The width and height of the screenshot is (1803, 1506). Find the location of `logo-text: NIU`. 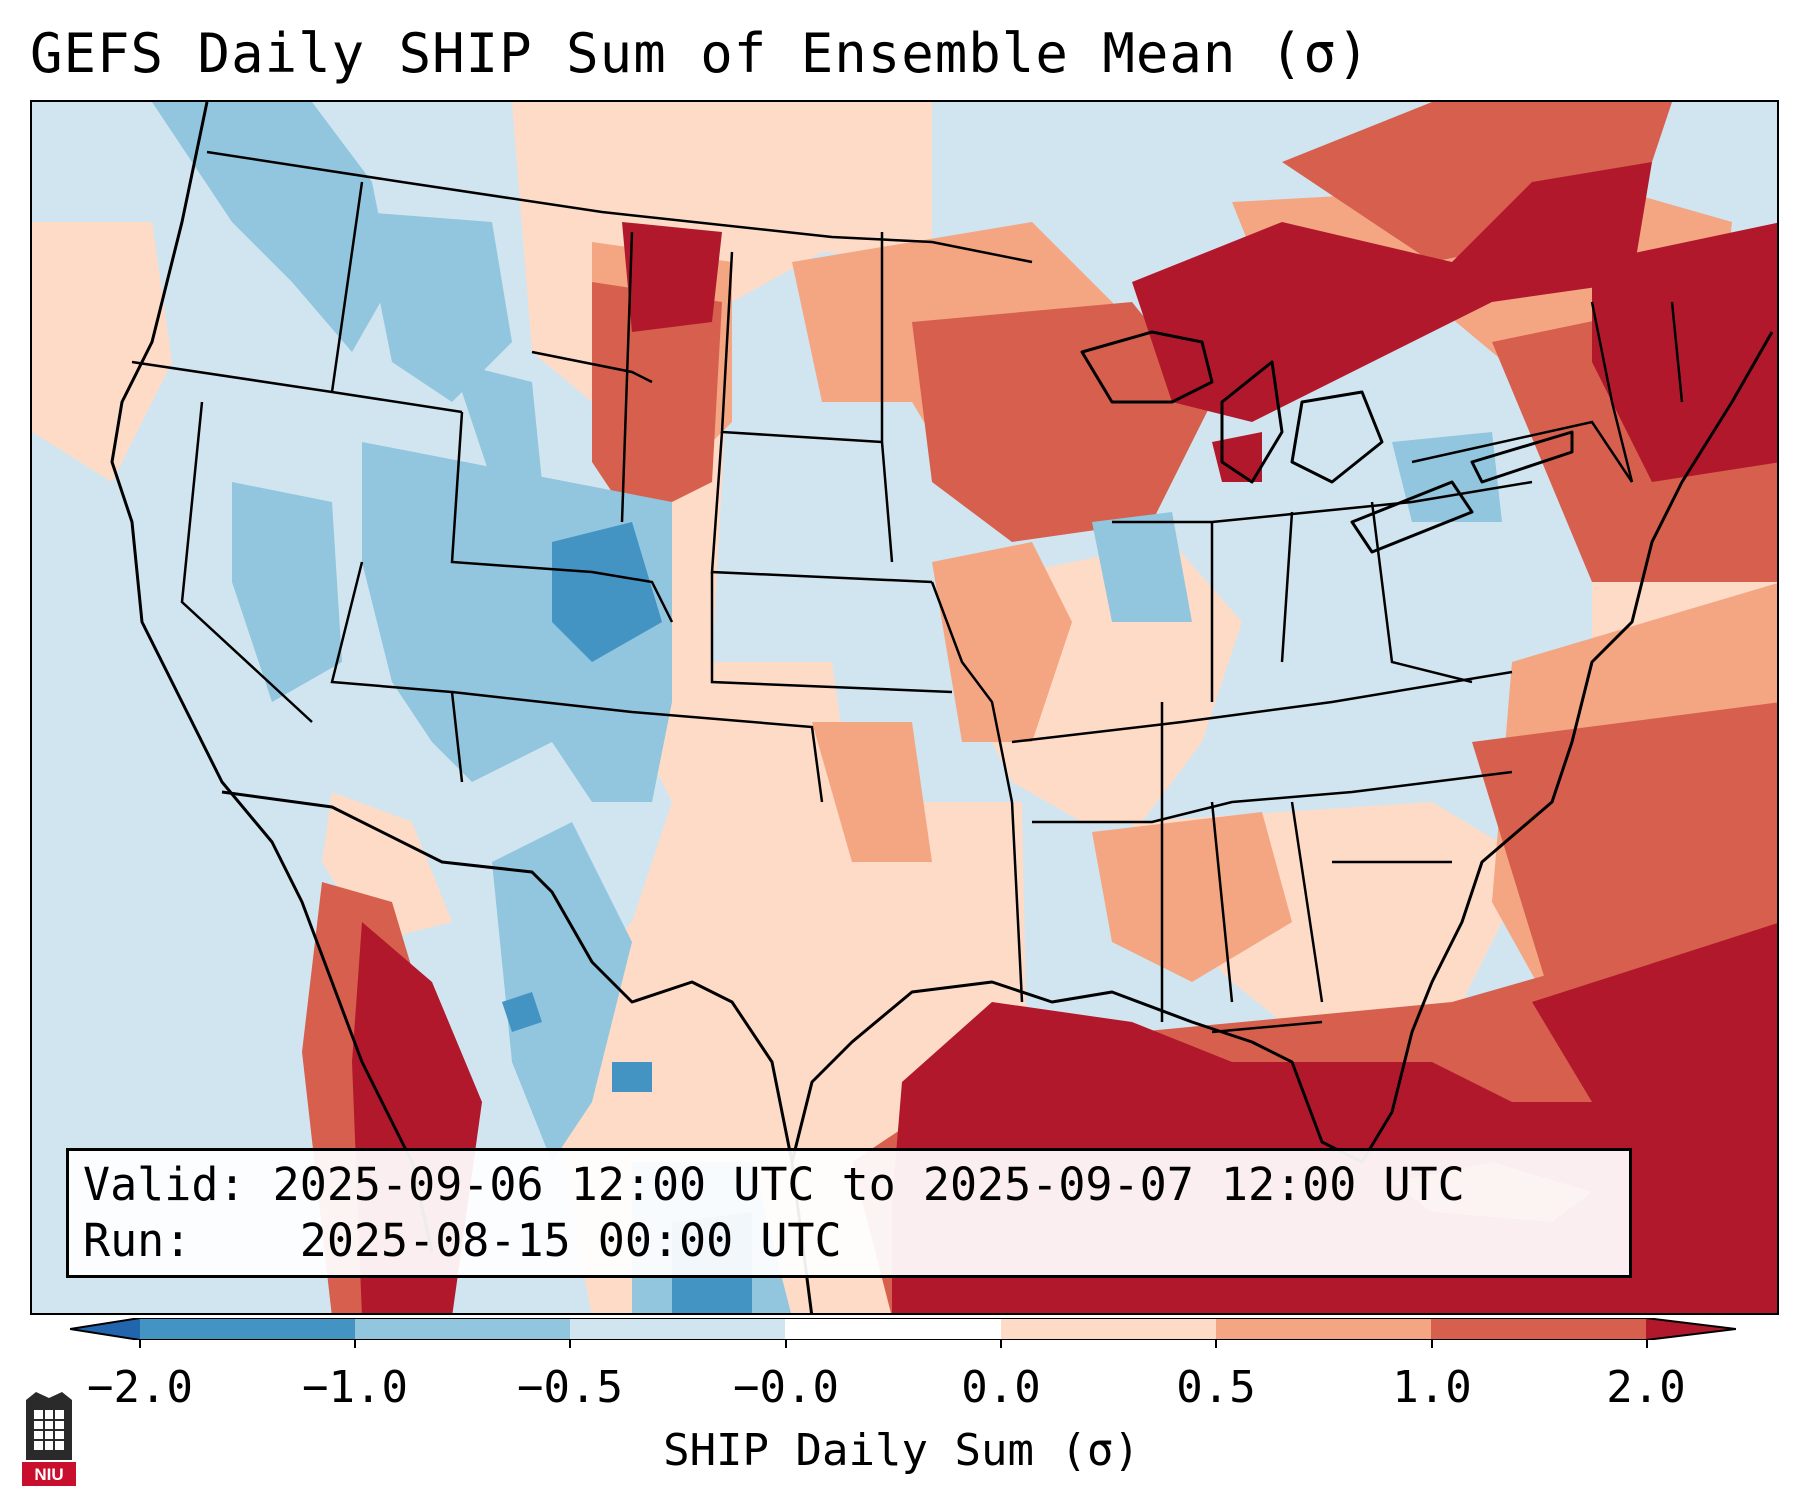

logo-text: NIU is located at coordinates (48, 1474).